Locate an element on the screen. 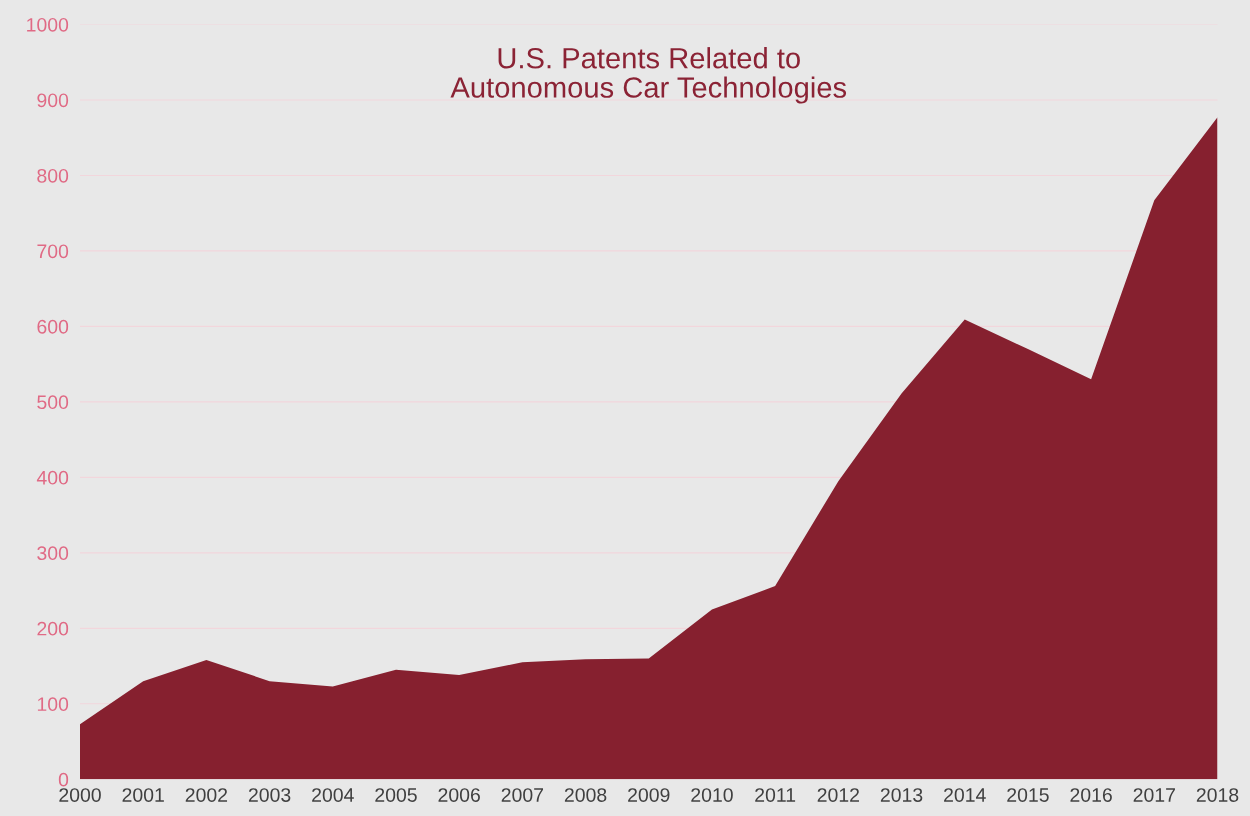 The image size is (1250, 816). x-tick-label: 2003 is located at coordinates (269, 795).